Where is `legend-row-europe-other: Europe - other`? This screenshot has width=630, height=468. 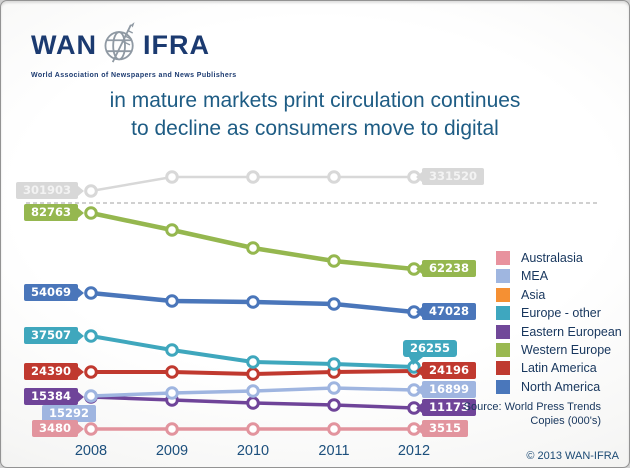
legend-row-europe-other: Europe - other is located at coordinates (559, 313).